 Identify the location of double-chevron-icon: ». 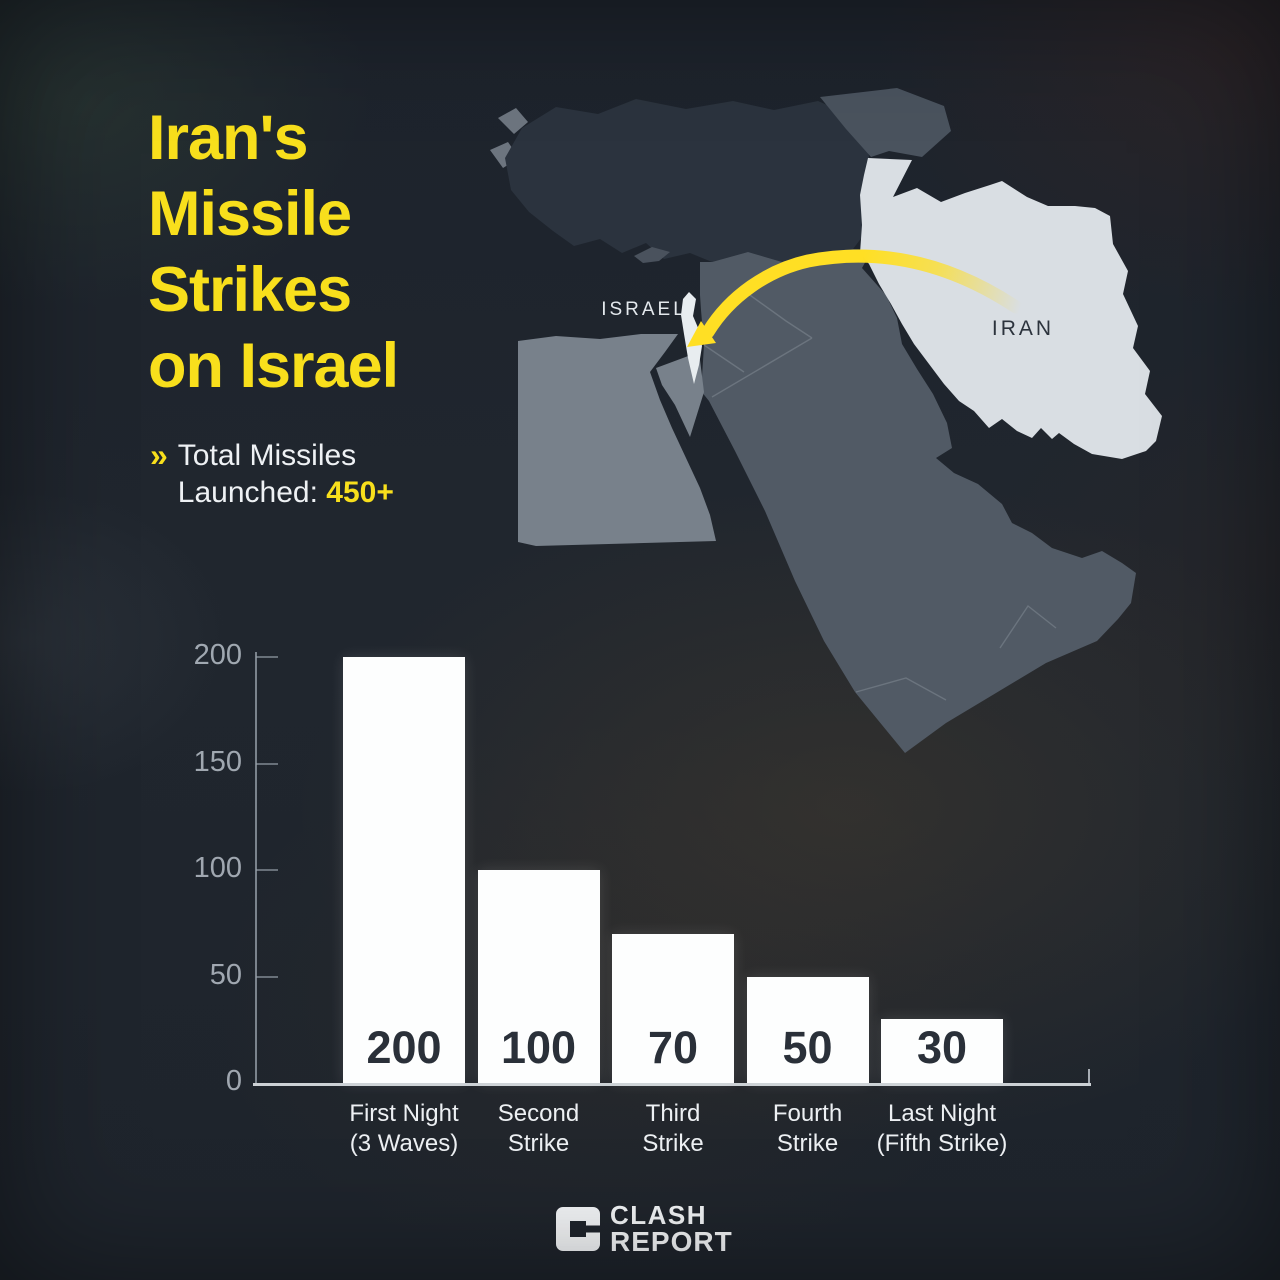
(159, 455).